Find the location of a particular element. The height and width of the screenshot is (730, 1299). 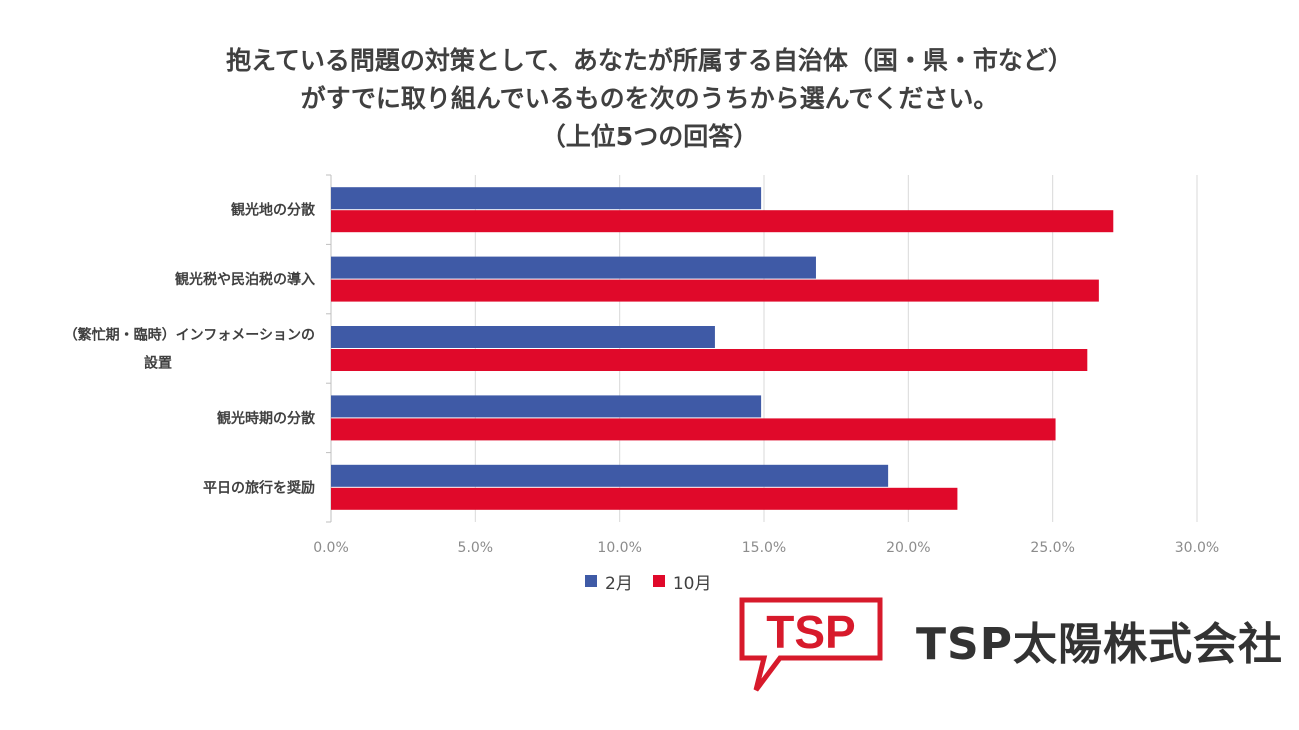

company-name: TSP太陽株式会社 is located at coordinates (1099, 644).